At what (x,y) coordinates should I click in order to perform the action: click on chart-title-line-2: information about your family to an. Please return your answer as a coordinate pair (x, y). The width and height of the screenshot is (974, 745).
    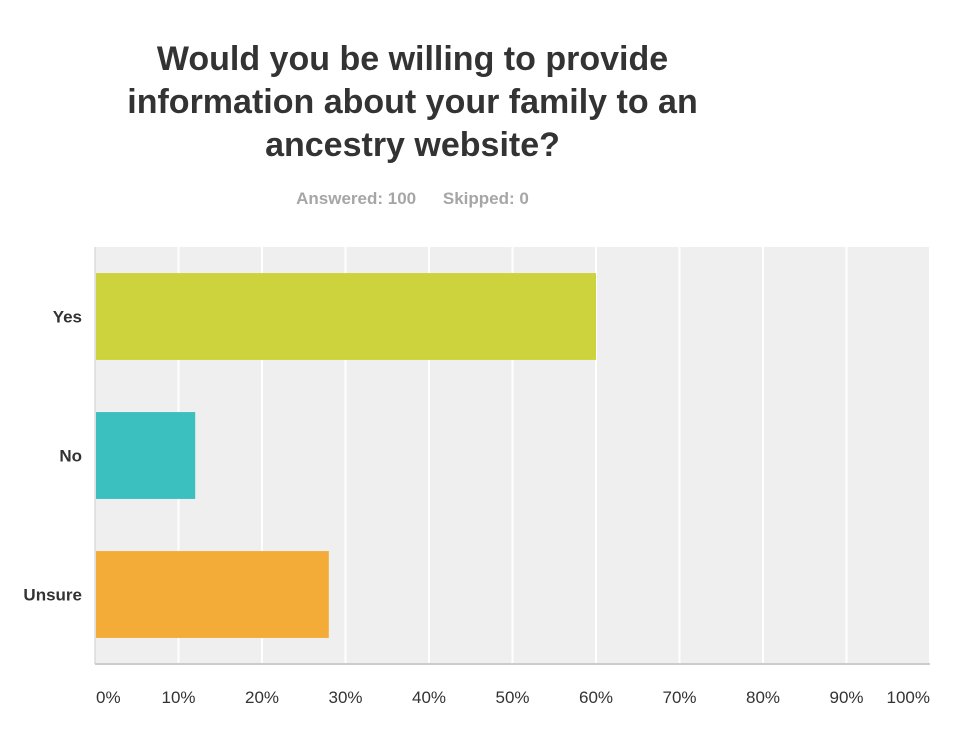
    Looking at the image, I should click on (412, 102).